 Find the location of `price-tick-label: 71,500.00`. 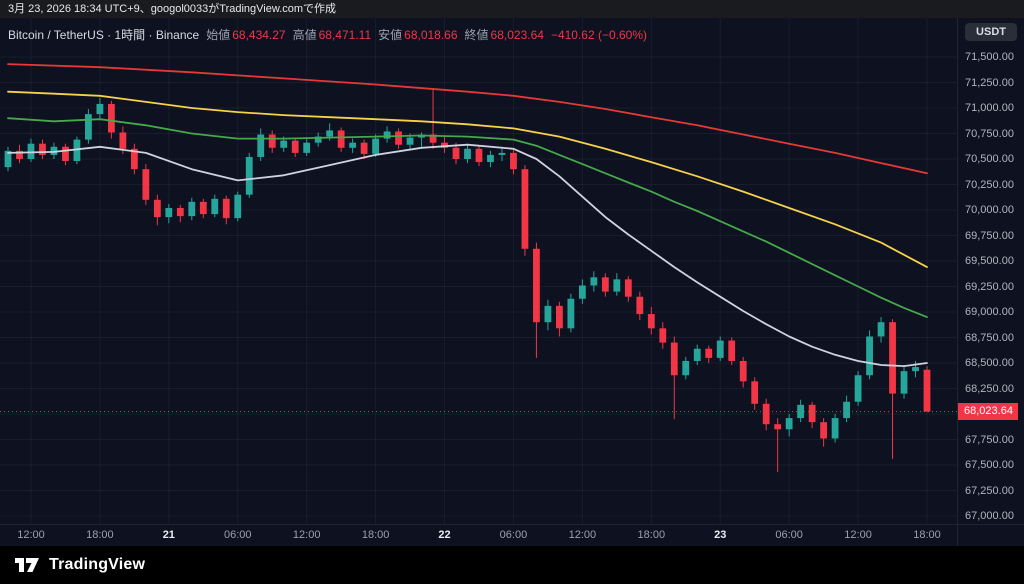

price-tick-label: 71,500.00 is located at coordinates (989, 57).